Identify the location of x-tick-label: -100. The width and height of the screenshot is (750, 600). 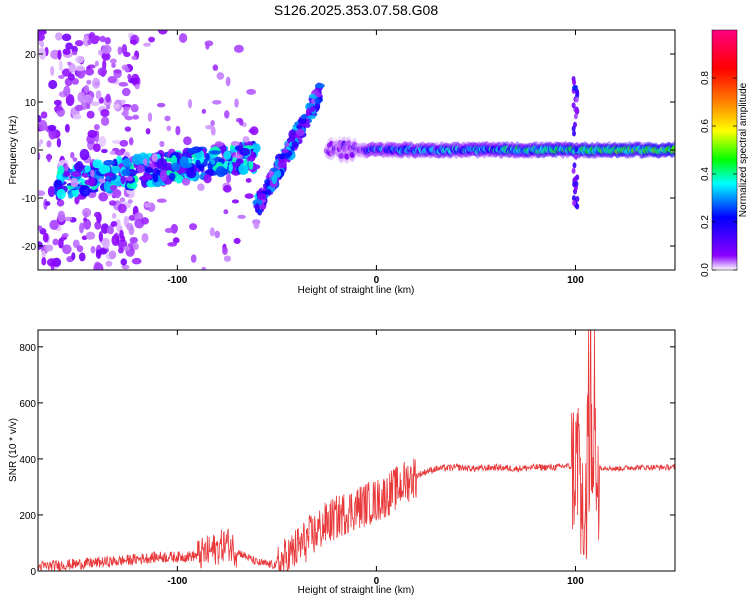
(177, 581).